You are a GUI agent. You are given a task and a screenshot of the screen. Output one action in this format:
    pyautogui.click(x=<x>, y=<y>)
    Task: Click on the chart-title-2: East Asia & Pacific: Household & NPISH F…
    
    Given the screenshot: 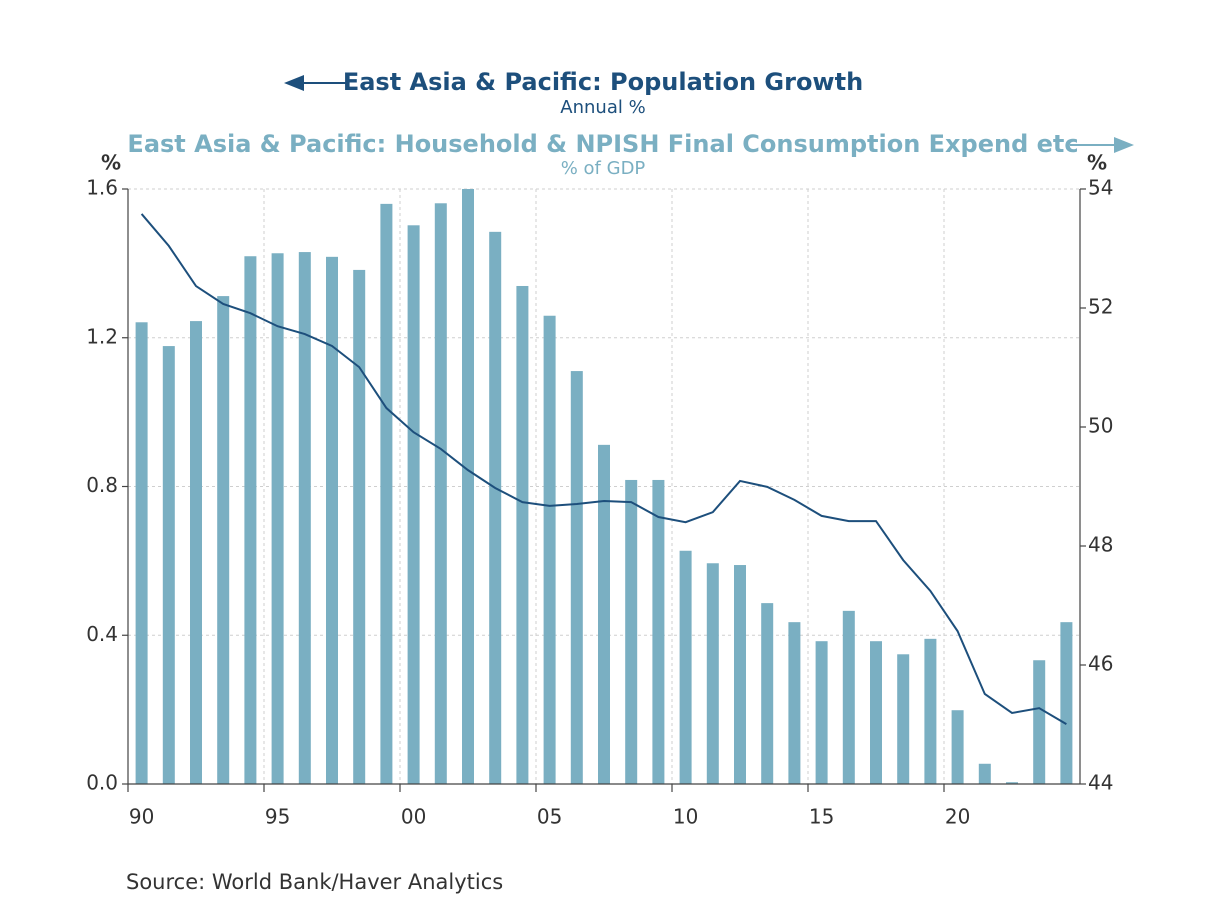 What is the action you would take?
    pyautogui.click(x=602, y=144)
    